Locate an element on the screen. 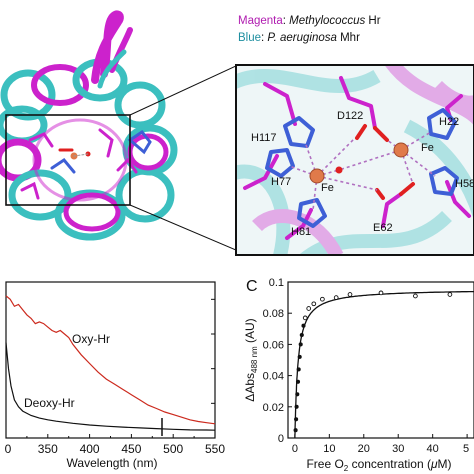 This screenshot has width=474, height=474. spectrum-xlabel: Wavelength (nm) is located at coordinates (112, 463).